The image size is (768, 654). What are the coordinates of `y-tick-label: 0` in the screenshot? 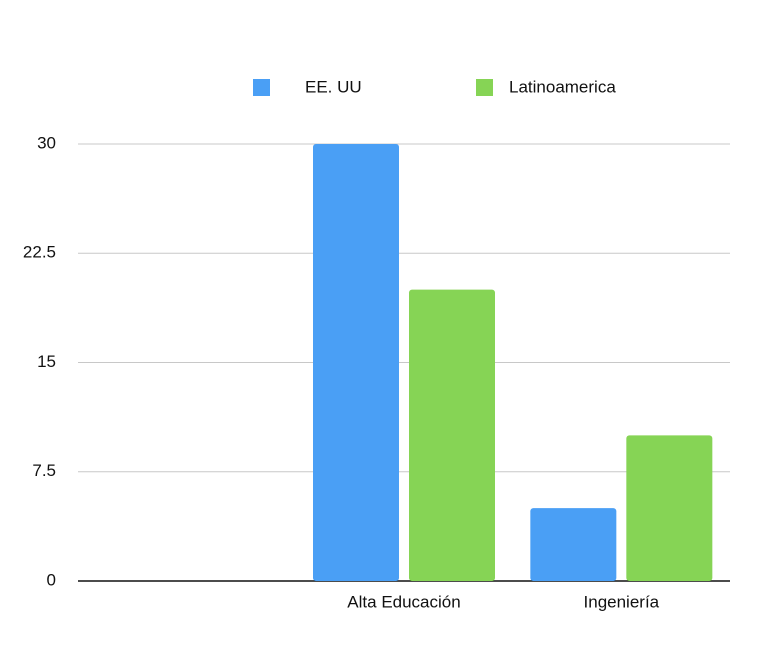 It's located at (51, 579).